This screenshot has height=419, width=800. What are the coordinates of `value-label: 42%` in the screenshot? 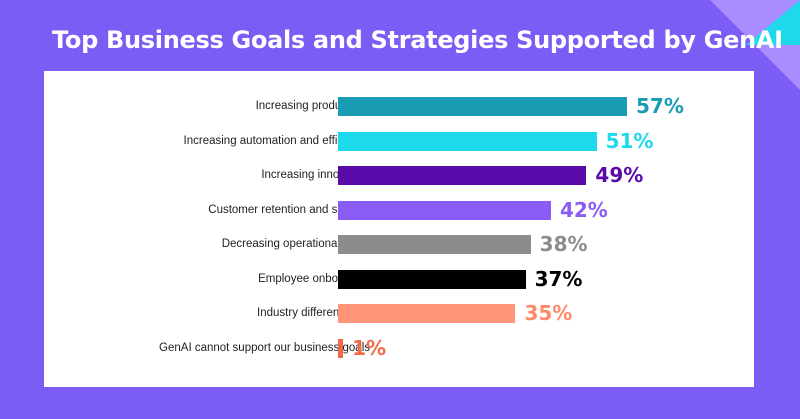 It's located at (583, 209).